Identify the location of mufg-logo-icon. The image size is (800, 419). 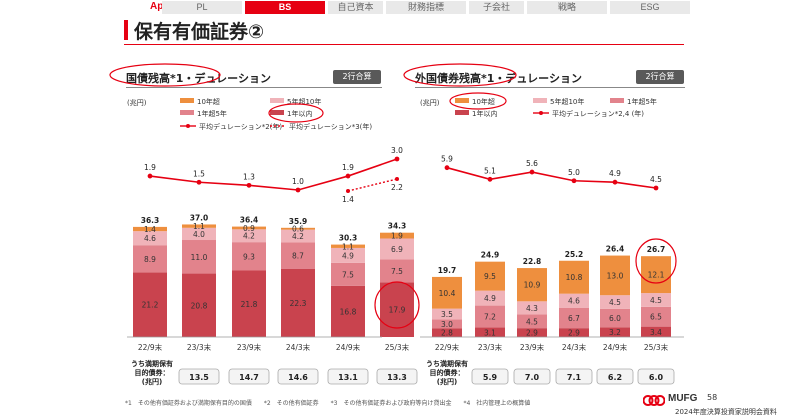
(654, 400).